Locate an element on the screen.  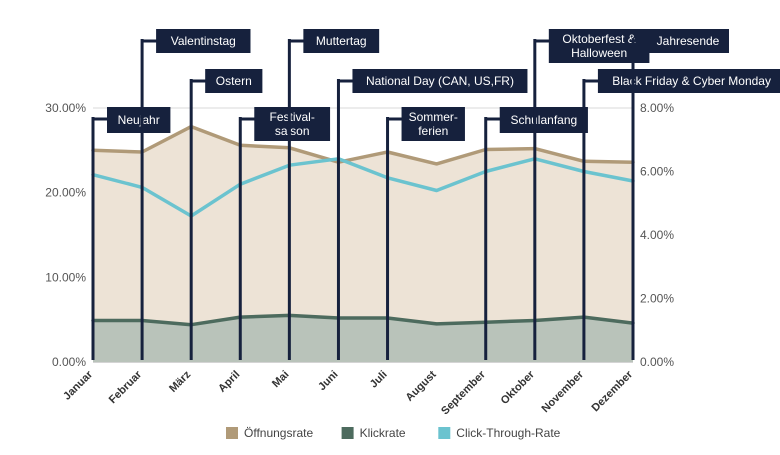
x-category-label: September is located at coordinates (463, 392).